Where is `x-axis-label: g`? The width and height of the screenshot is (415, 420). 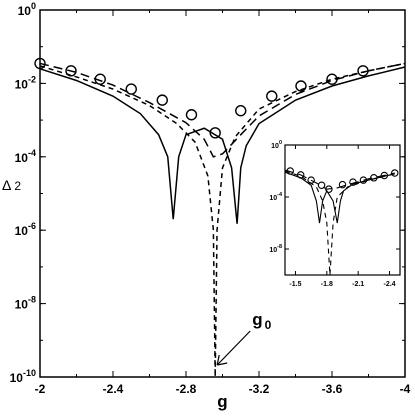 x-axis-label: g is located at coordinates (222, 401).